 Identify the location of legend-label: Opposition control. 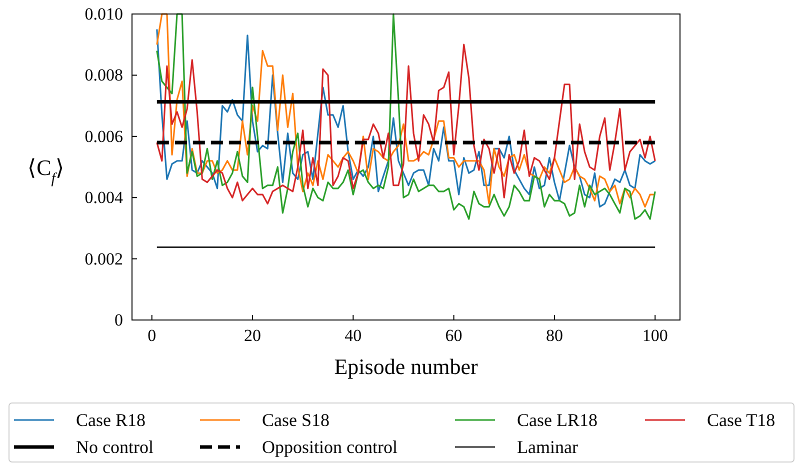
(330, 447).